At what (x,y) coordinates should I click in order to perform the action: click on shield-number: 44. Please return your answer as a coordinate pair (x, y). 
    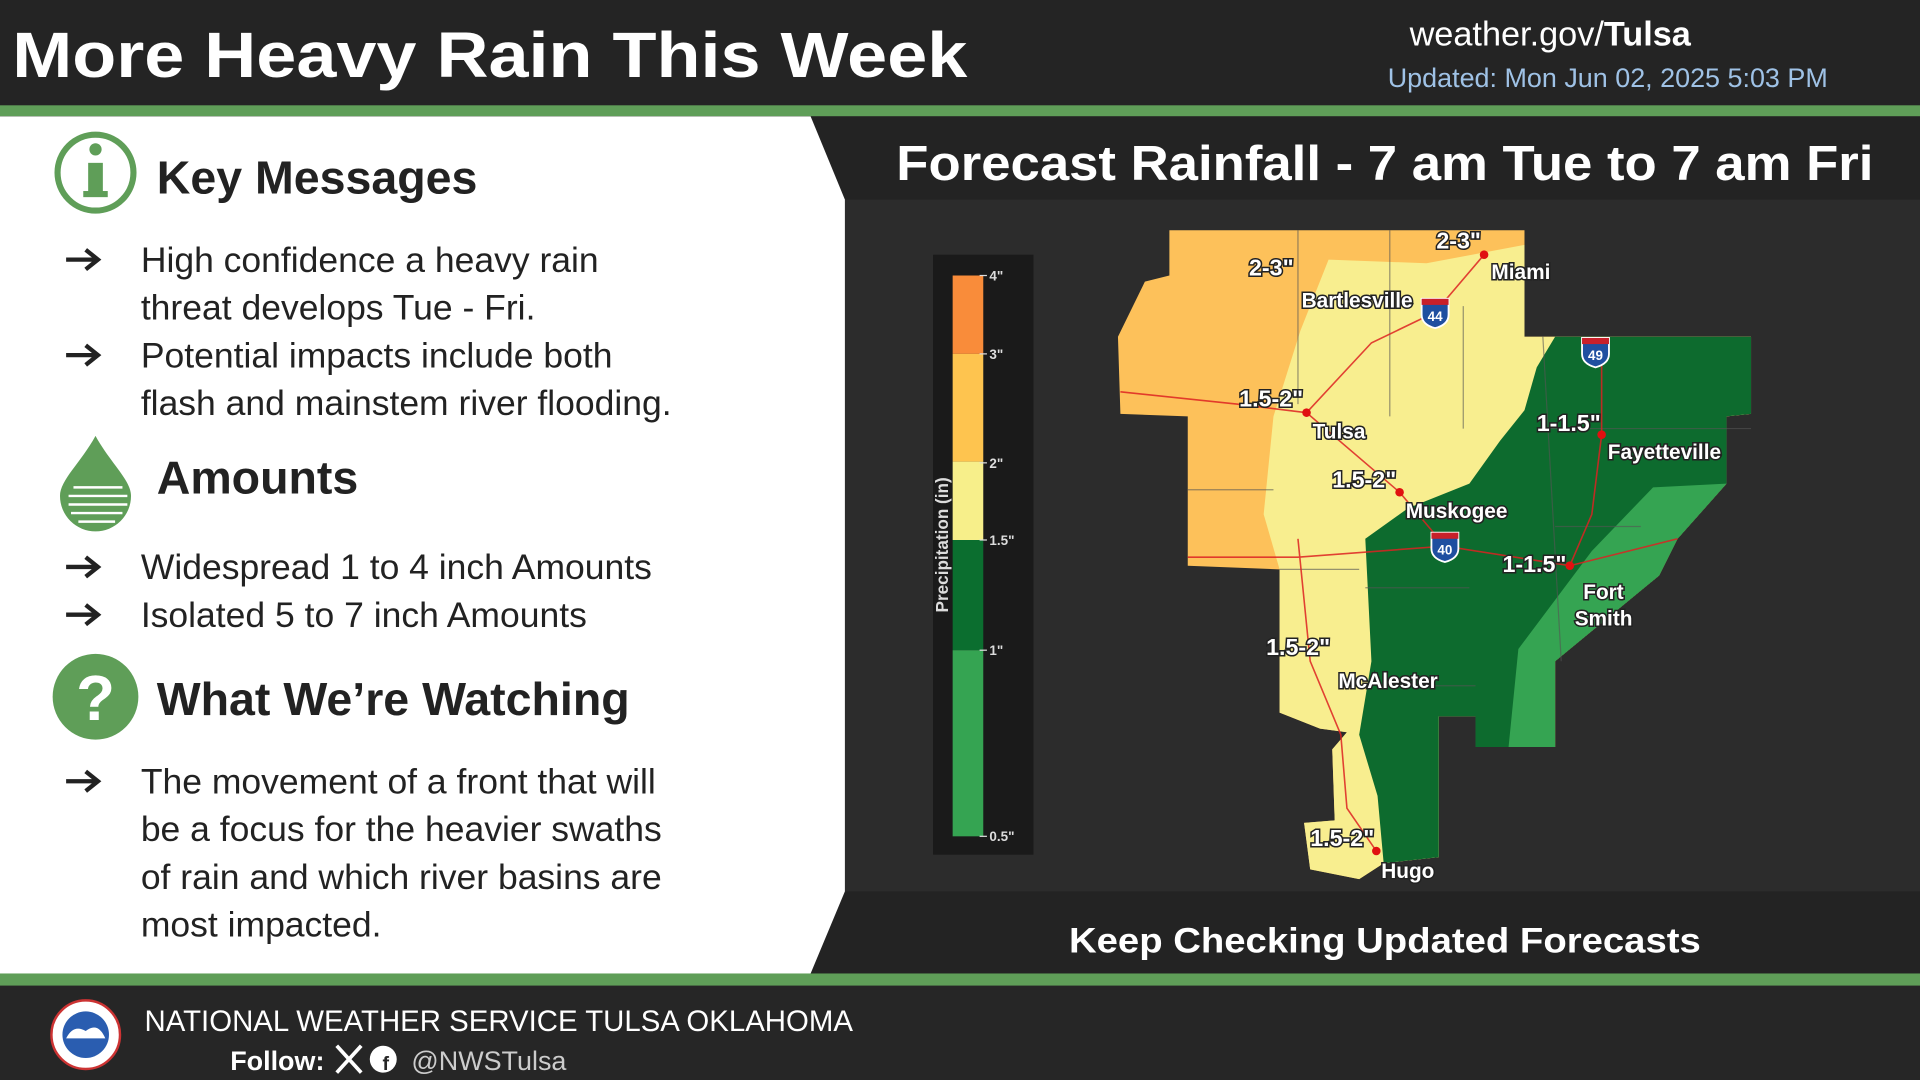
    Looking at the image, I should click on (1435, 316).